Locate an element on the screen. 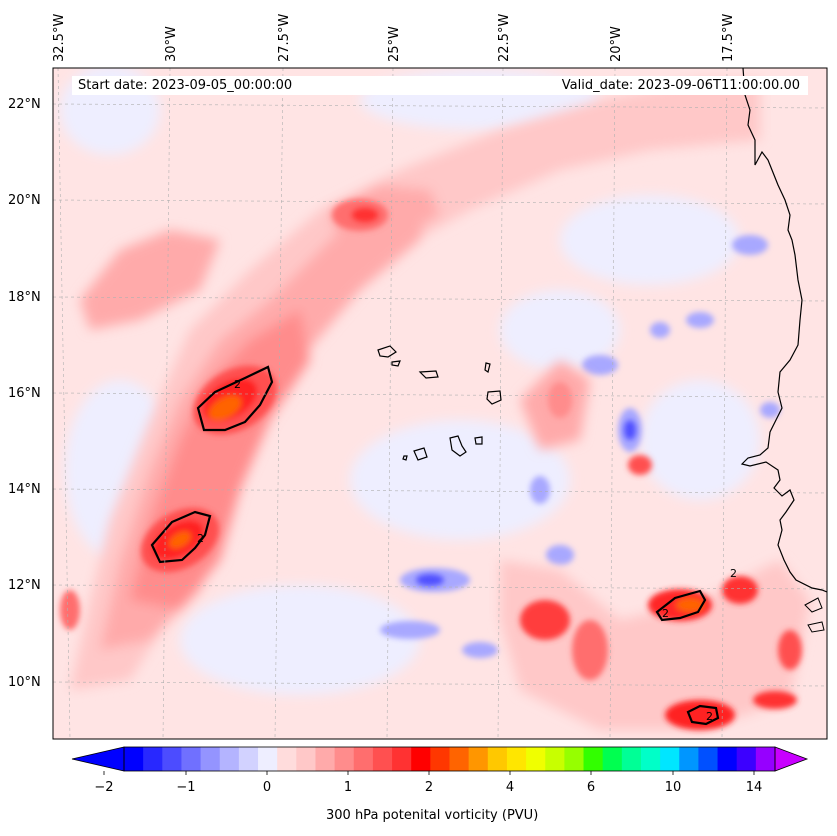 The image size is (837, 836). lon-label-27-5w: 27.5°W is located at coordinates (284, 37).